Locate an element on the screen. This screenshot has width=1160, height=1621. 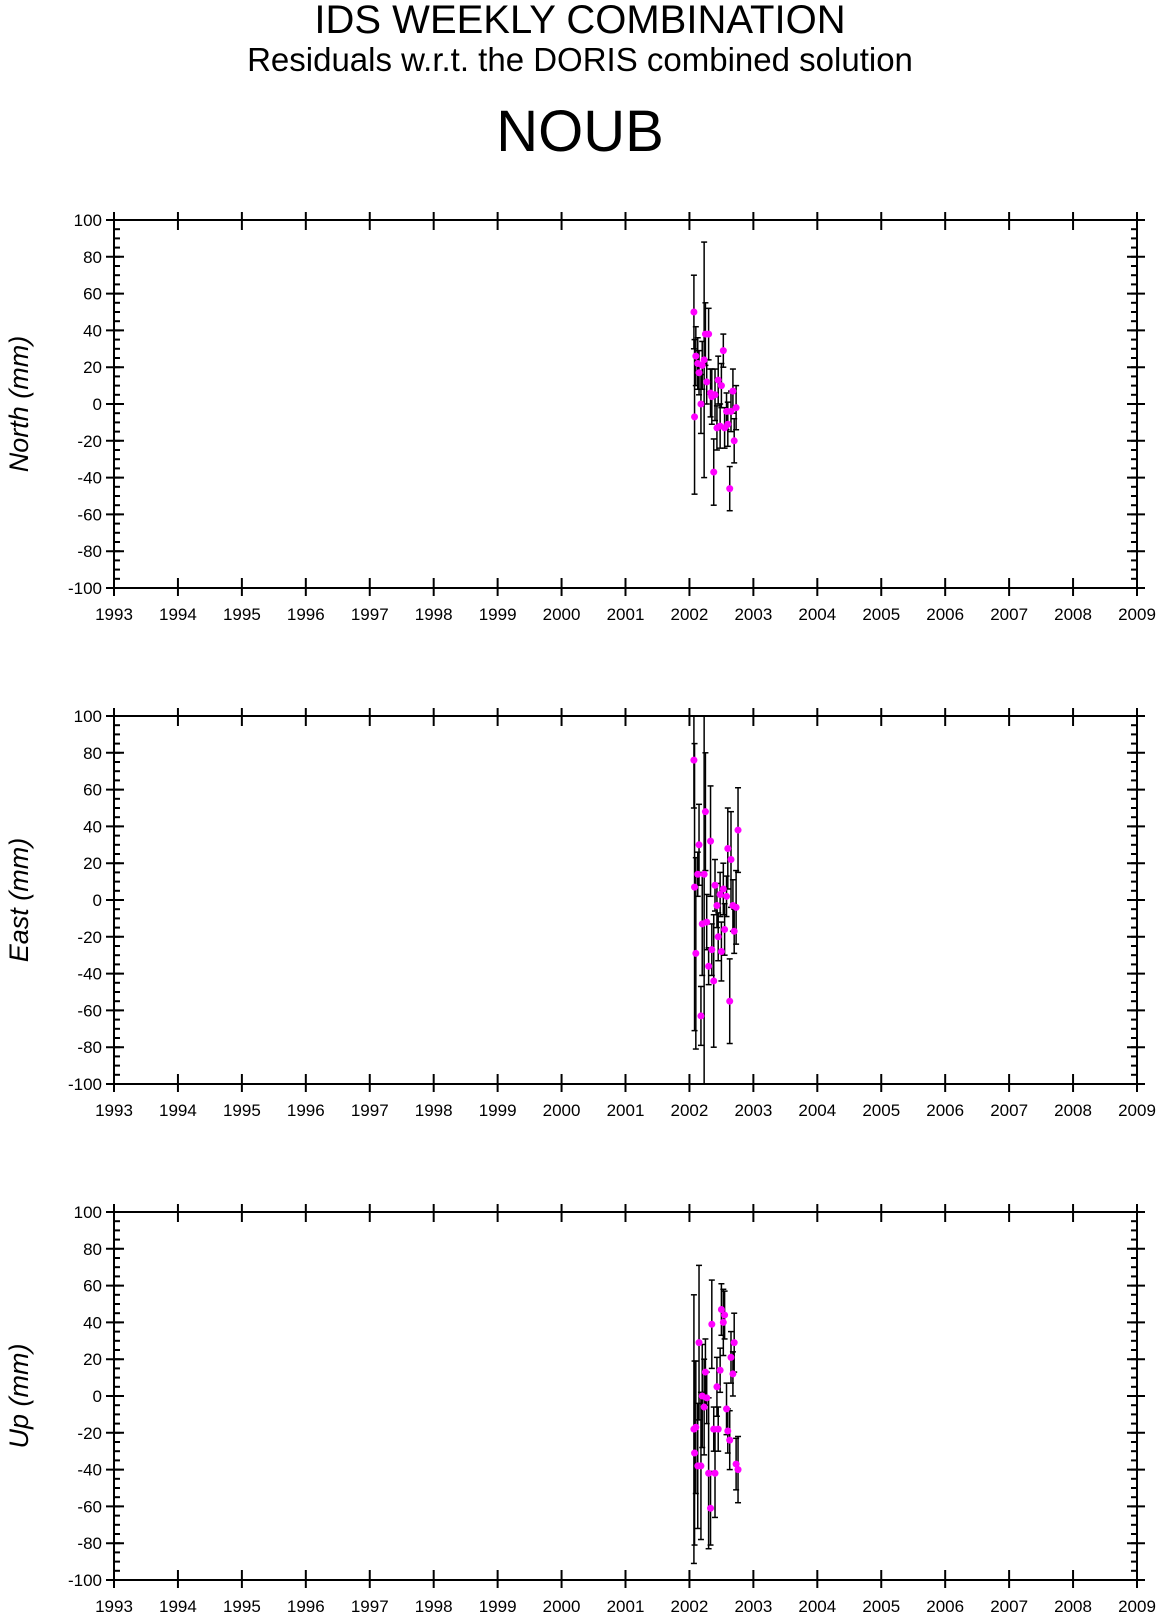
x-tick-label: 2008 is located at coordinates (1073, 1110).